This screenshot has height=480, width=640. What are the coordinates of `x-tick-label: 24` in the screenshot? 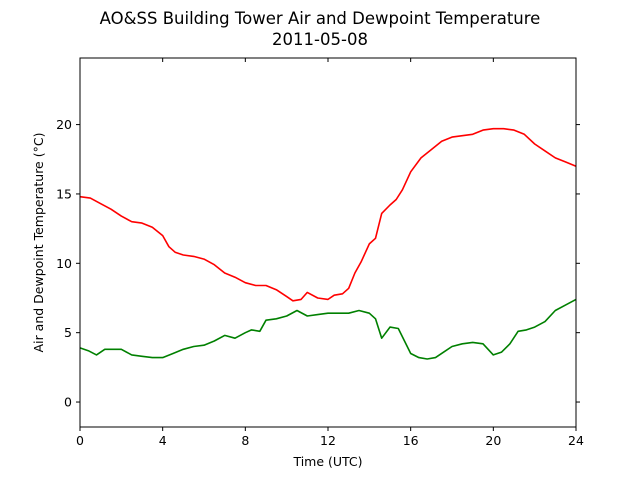 It's located at (576, 440).